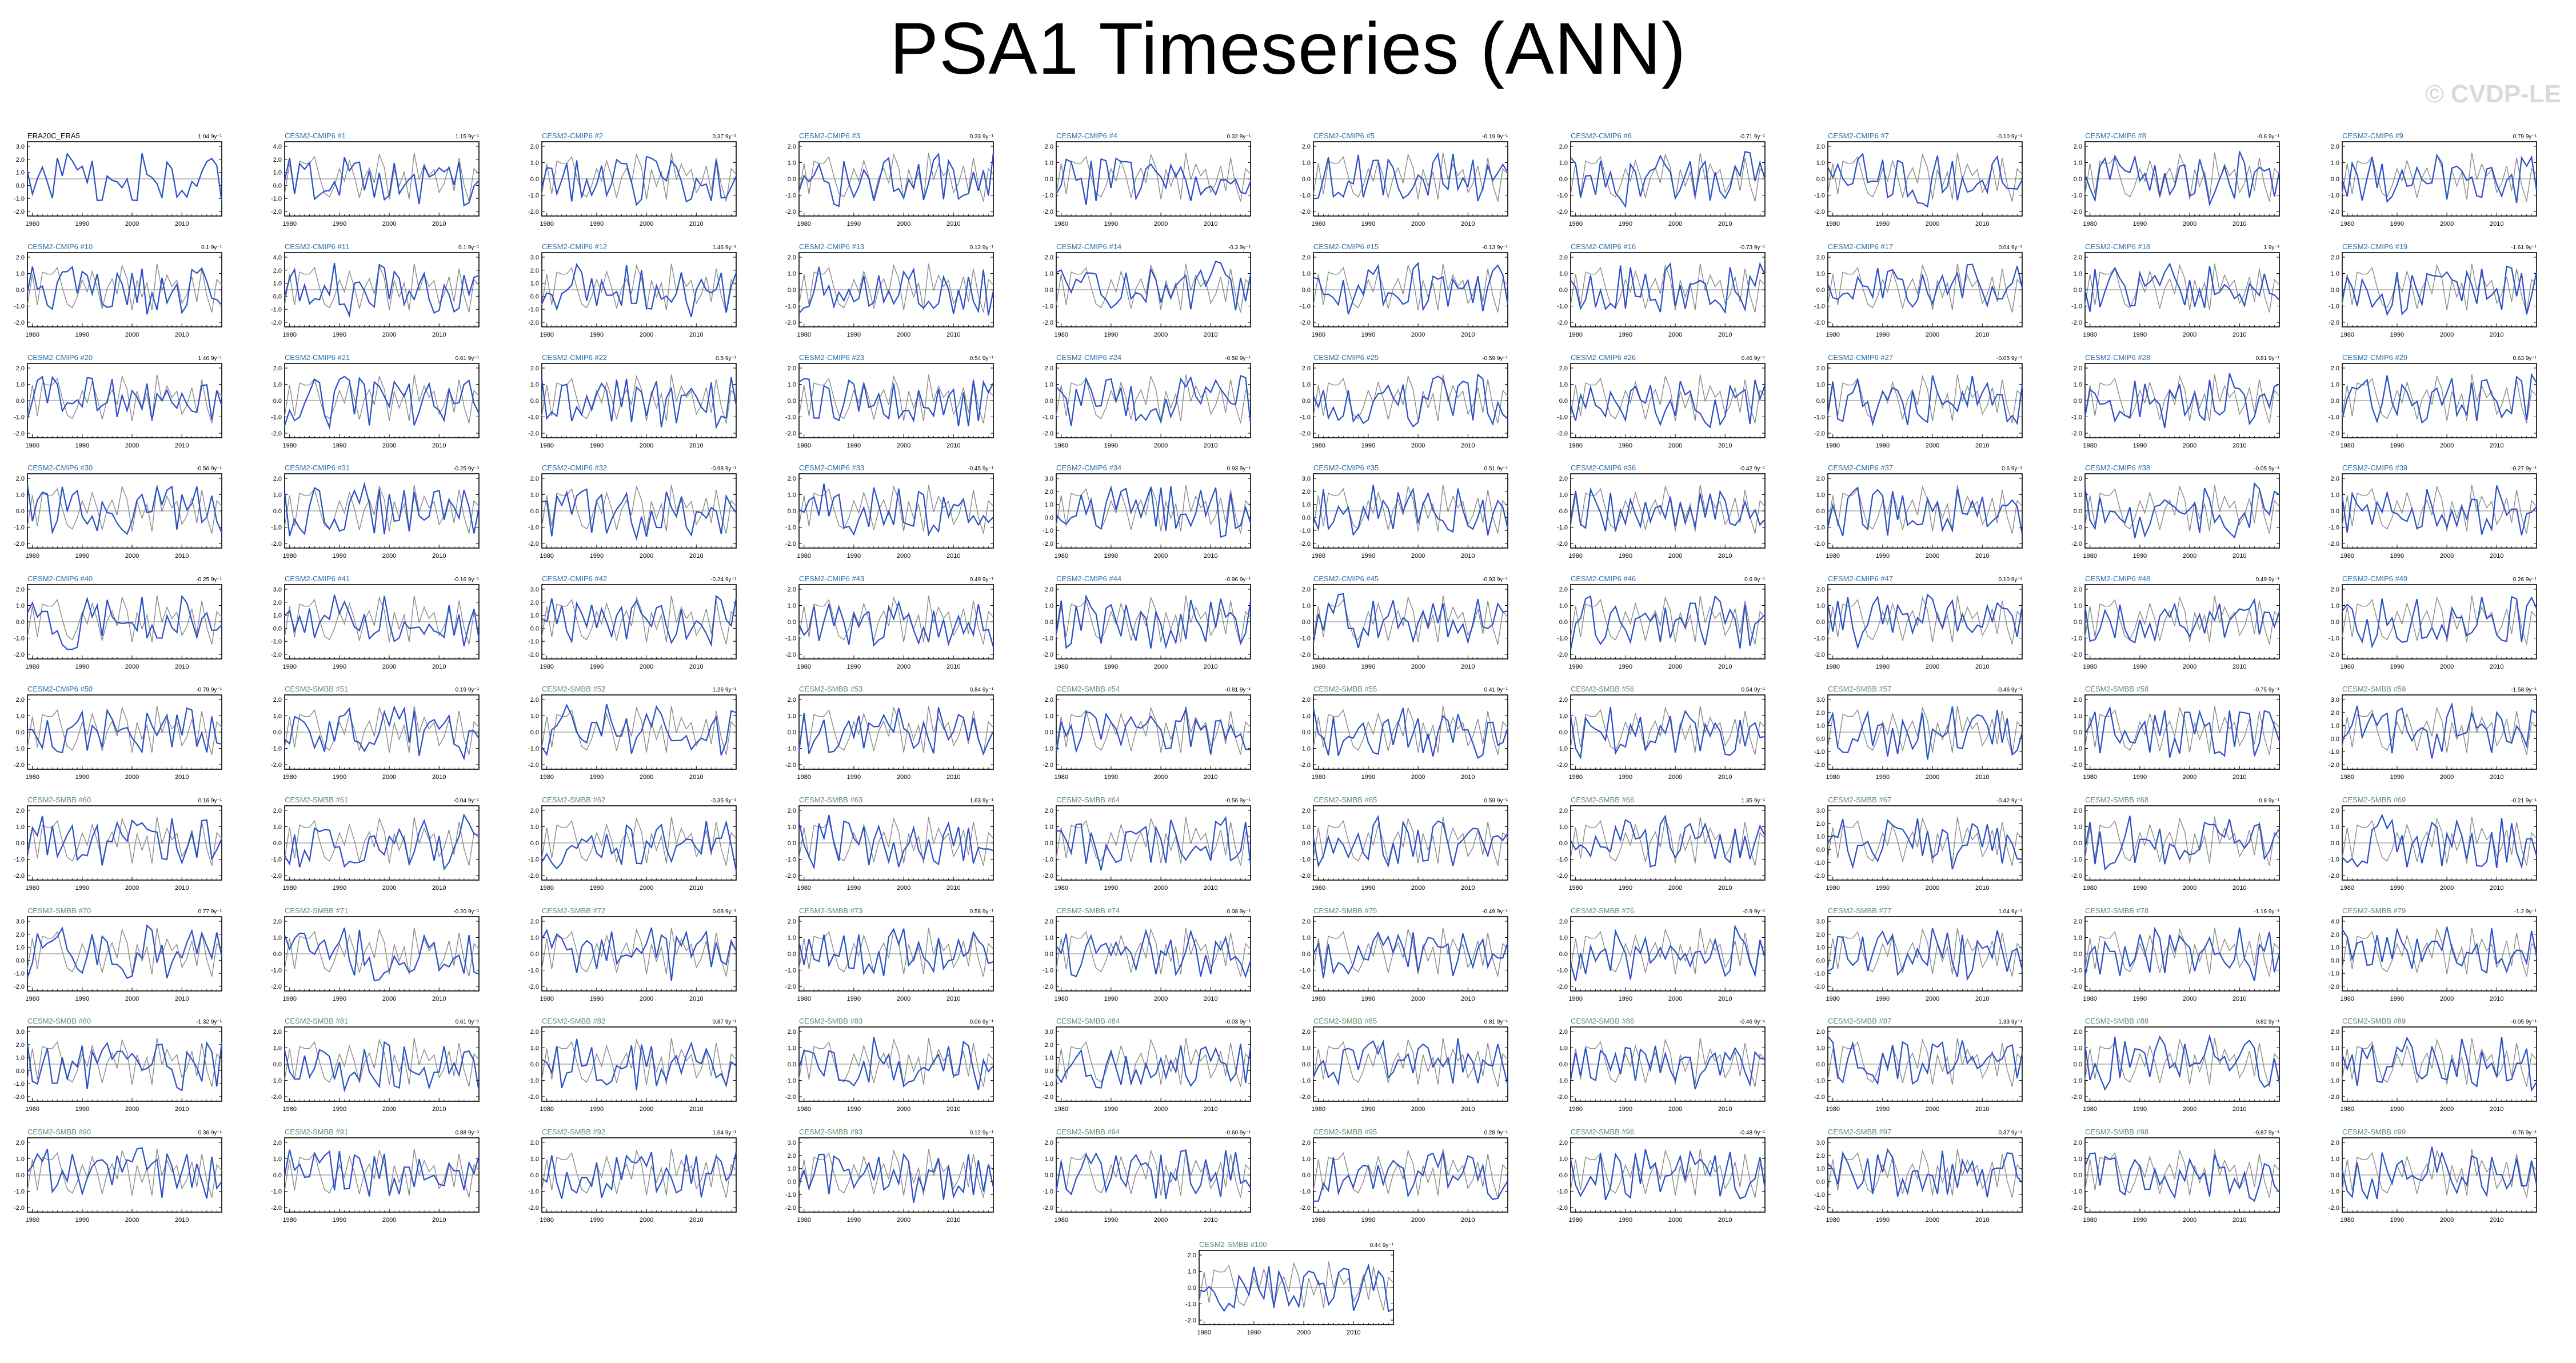  What do you see at coordinates (1603, 357) in the screenshot?
I see `panel-title: CESM2-CMIP6 #26` at bounding box center [1603, 357].